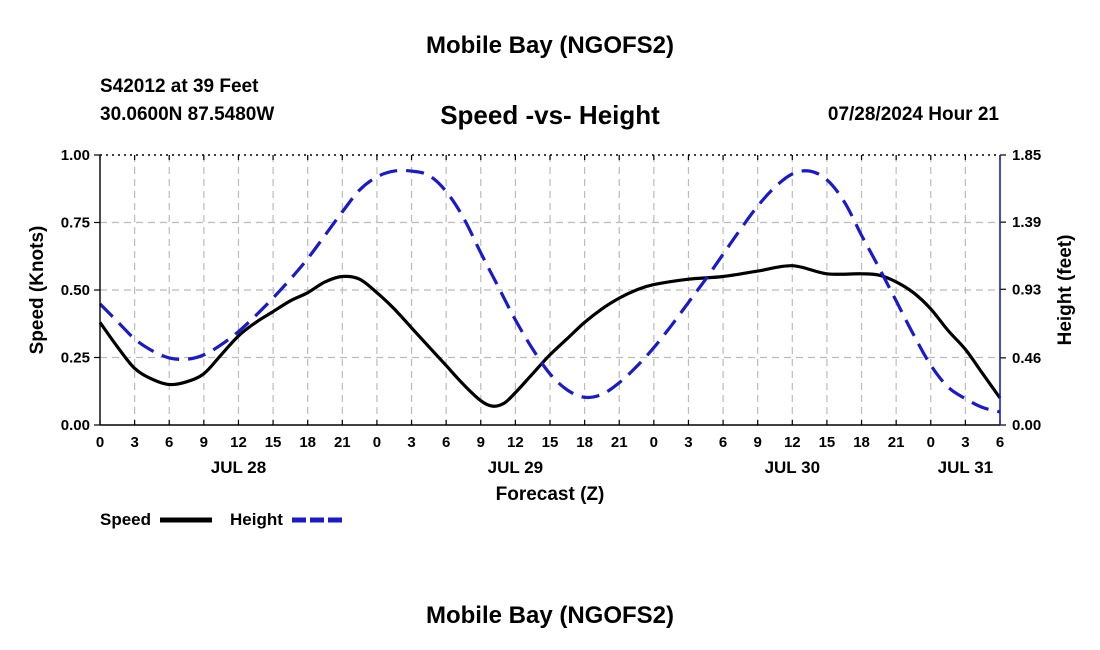 This screenshot has width=1100, height=650. I want to click on station-name: S42012 at 39 Feet, so click(179, 86).